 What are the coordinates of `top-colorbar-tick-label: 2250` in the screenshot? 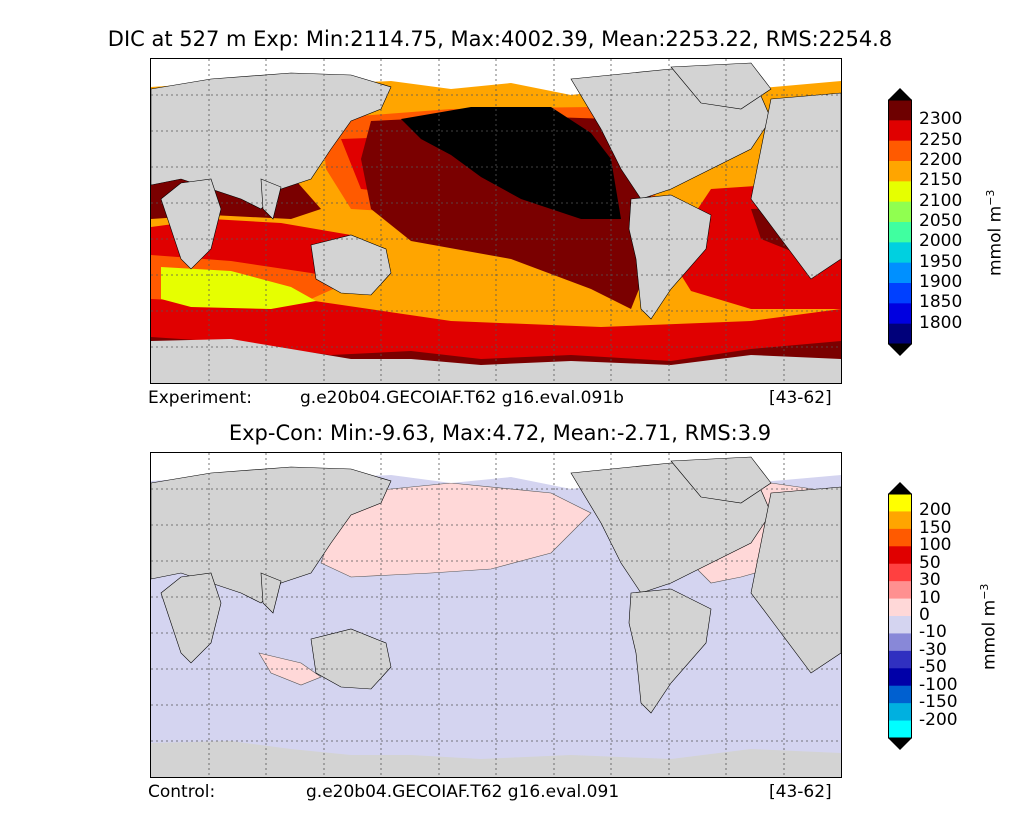 It's located at (941, 139).